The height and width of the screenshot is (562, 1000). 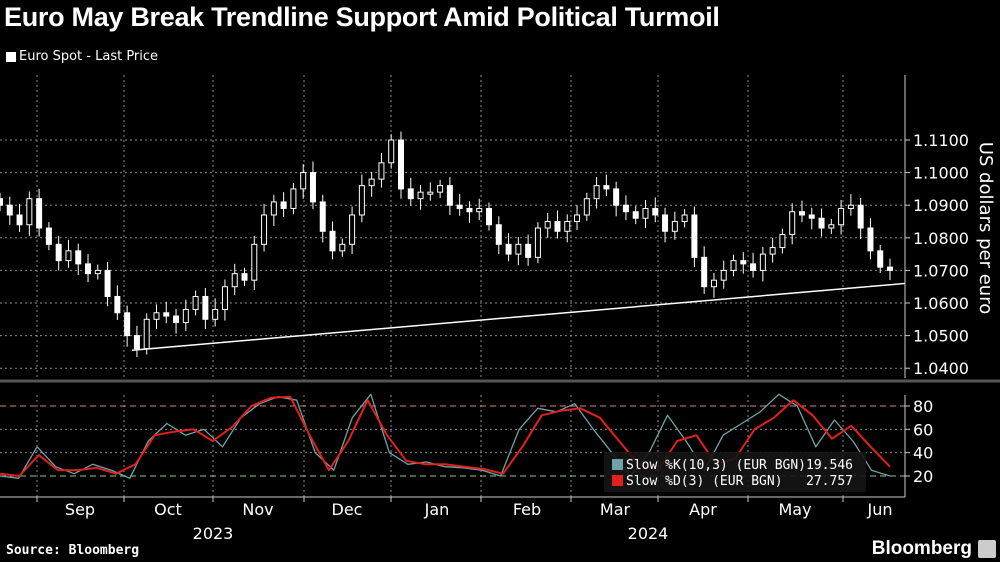 I want to click on d-swatch, so click(x=617, y=480).